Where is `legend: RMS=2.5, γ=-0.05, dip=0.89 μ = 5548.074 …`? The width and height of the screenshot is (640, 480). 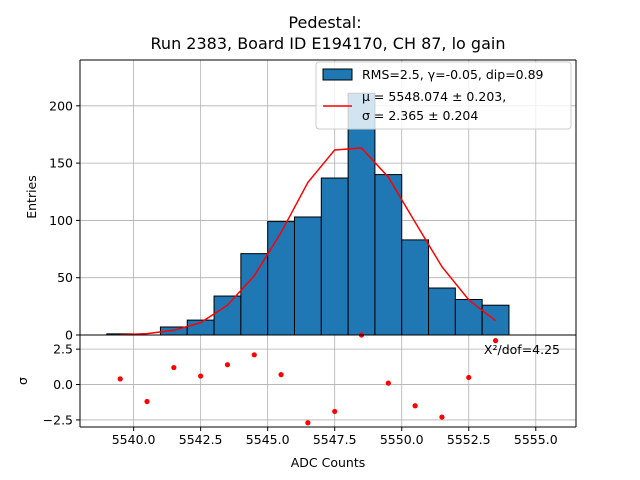
legend: RMS=2.5, γ=-0.05, dip=0.89 μ = 5548.074 … is located at coordinates (443, 95).